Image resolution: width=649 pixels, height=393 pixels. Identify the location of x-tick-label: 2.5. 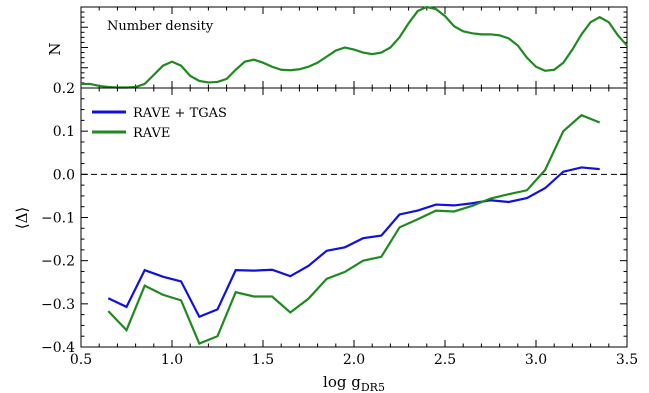
(445, 360).